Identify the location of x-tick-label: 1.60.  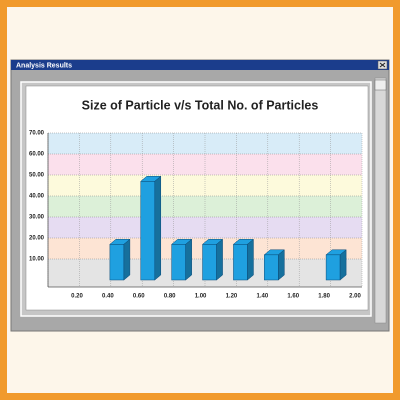
(293, 297).